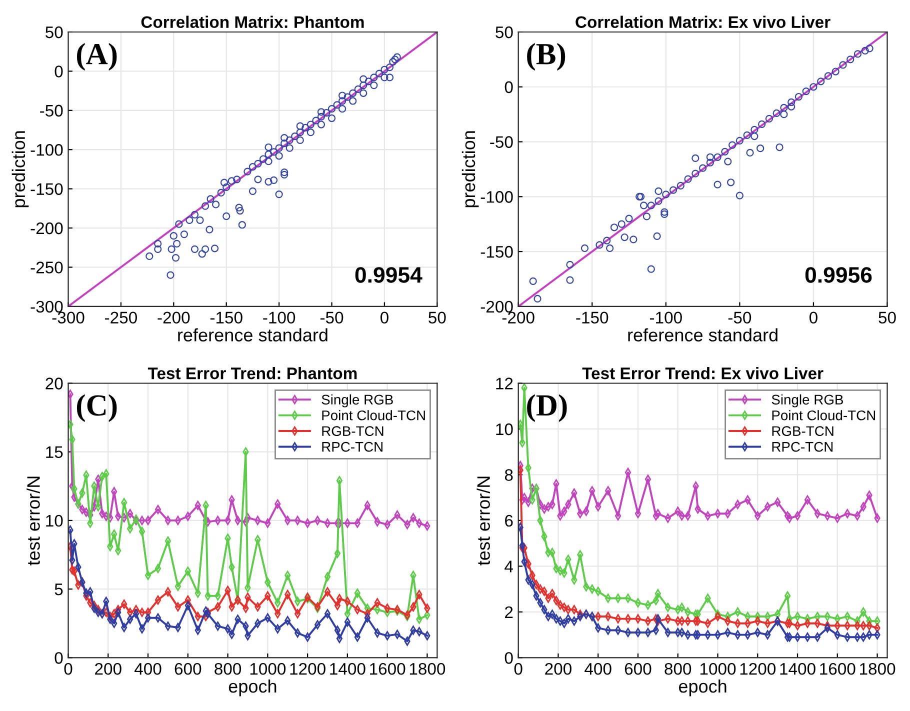 This screenshot has width=910, height=711. What do you see at coordinates (96, 408) in the screenshot?
I see `annotation: (C)` at bounding box center [96, 408].